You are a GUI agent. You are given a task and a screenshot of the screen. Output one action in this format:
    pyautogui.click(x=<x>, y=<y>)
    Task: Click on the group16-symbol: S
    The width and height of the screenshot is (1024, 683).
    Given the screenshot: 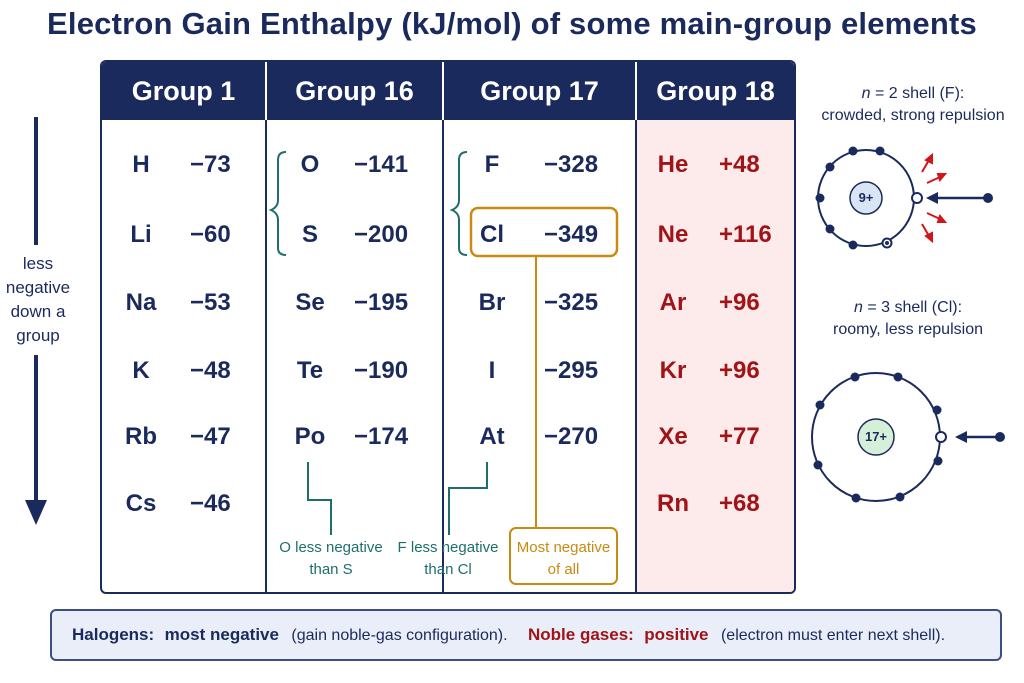 What is the action you would take?
    pyautogui.click(x=309, y=234)
    